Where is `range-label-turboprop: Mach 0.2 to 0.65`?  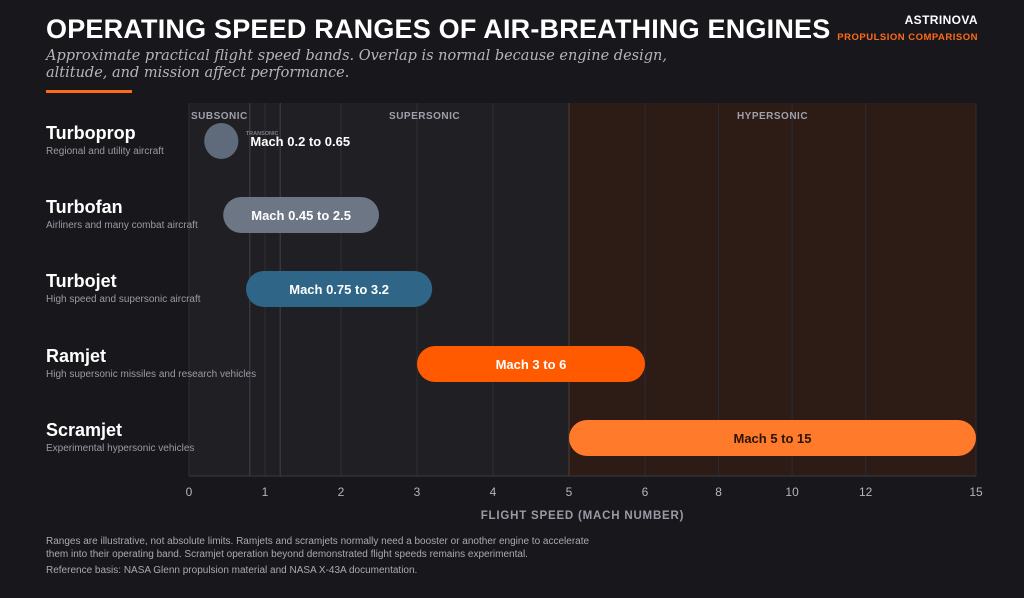
range-label-turboprop: Mach 0.2 to 0.65 is located at coordinates (300, 141).